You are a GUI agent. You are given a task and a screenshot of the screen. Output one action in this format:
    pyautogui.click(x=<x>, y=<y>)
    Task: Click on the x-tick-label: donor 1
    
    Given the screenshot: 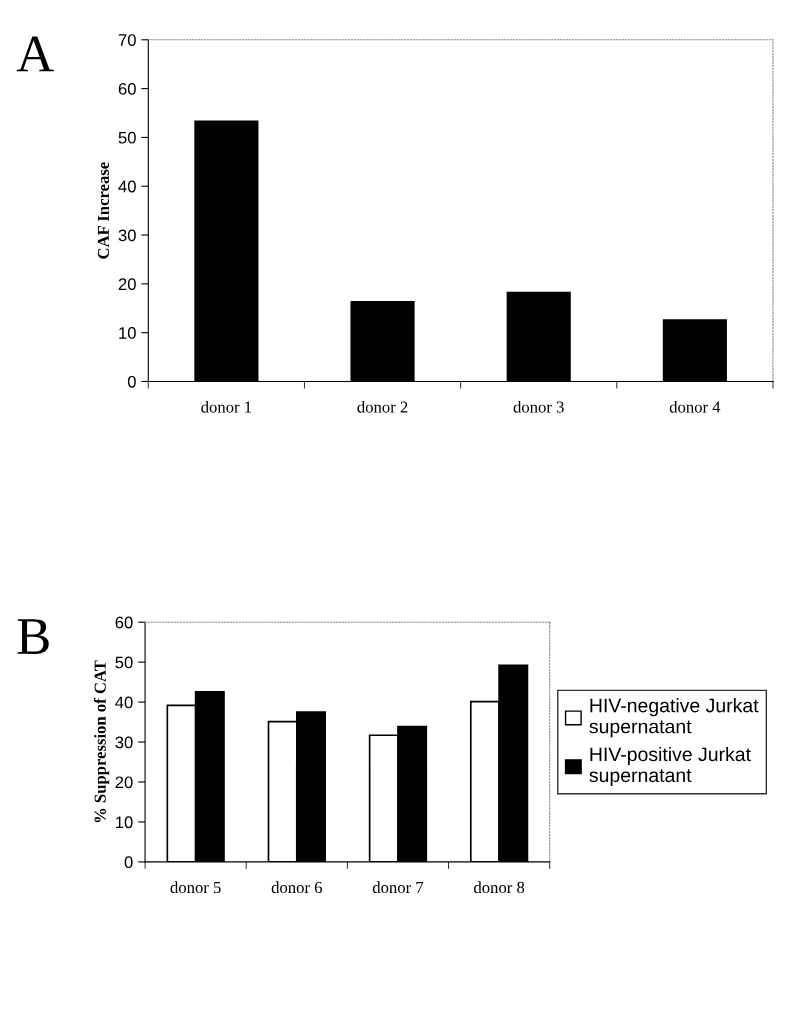 What is the action you would take?
    pyautogui.click(x=226, y=406)
    